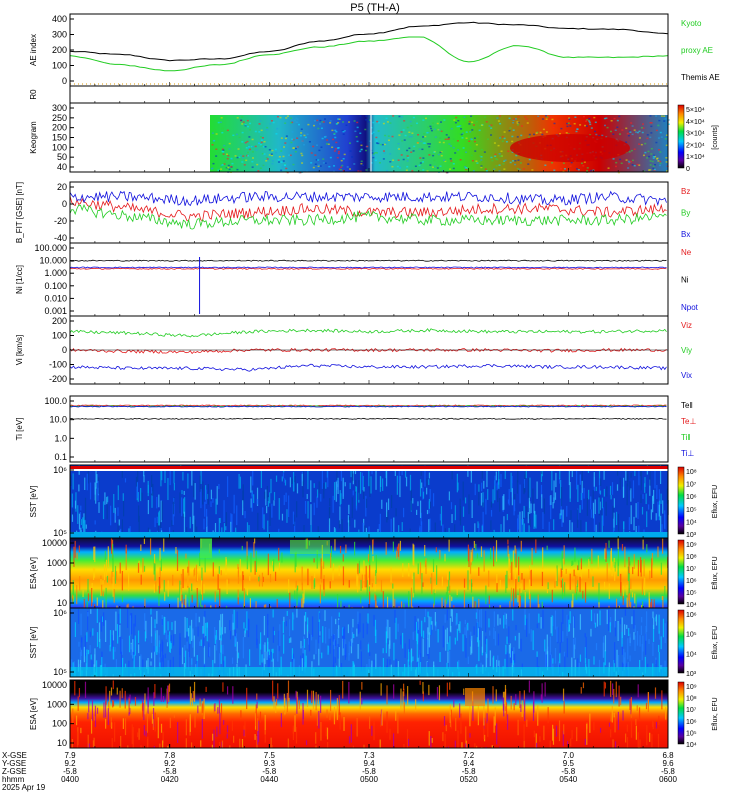 This screenshot has width=750, height=800. I want to click on colorbar-label-esa2: 10⁶, so click(691, 722).